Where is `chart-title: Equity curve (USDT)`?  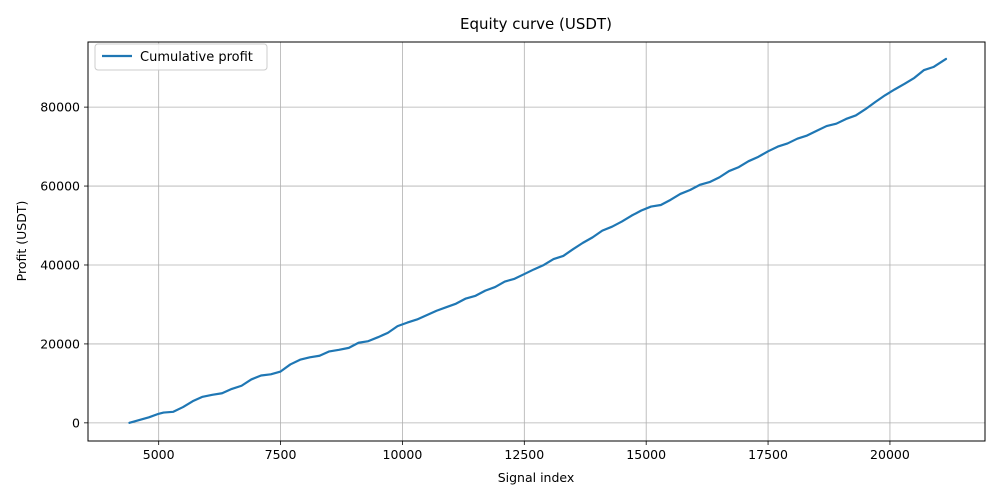
chart-title: Equity curve (USDT) is located at coordinates (536, 24).